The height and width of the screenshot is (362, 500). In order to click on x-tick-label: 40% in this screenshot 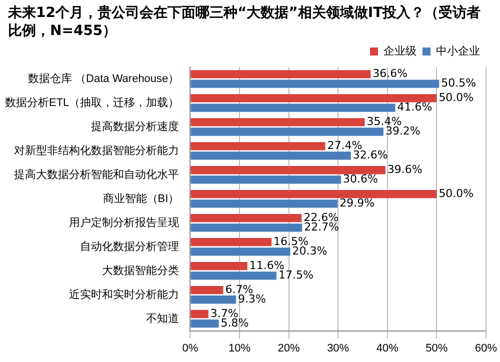, I will do `click(387, 348)`.